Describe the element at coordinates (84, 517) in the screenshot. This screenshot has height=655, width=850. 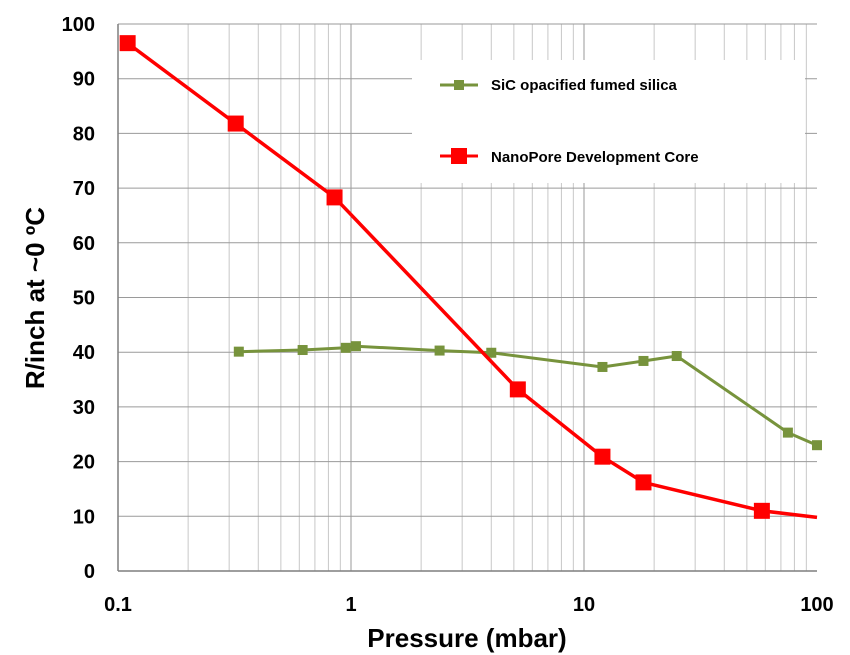
I see `y-tick-label: 10` at that location.